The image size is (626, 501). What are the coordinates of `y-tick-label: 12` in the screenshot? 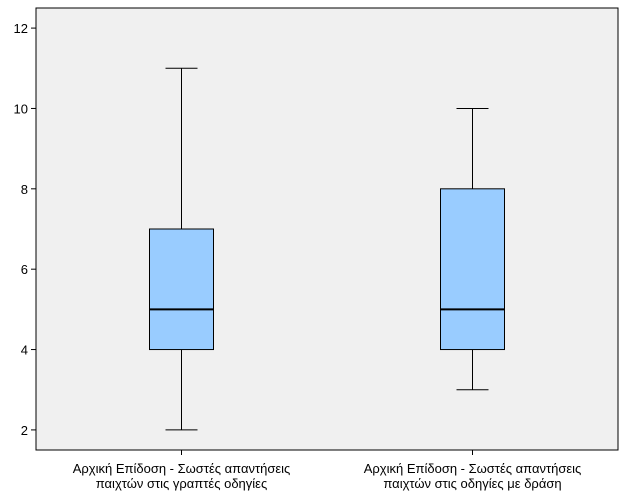 It's located at (21, 28).